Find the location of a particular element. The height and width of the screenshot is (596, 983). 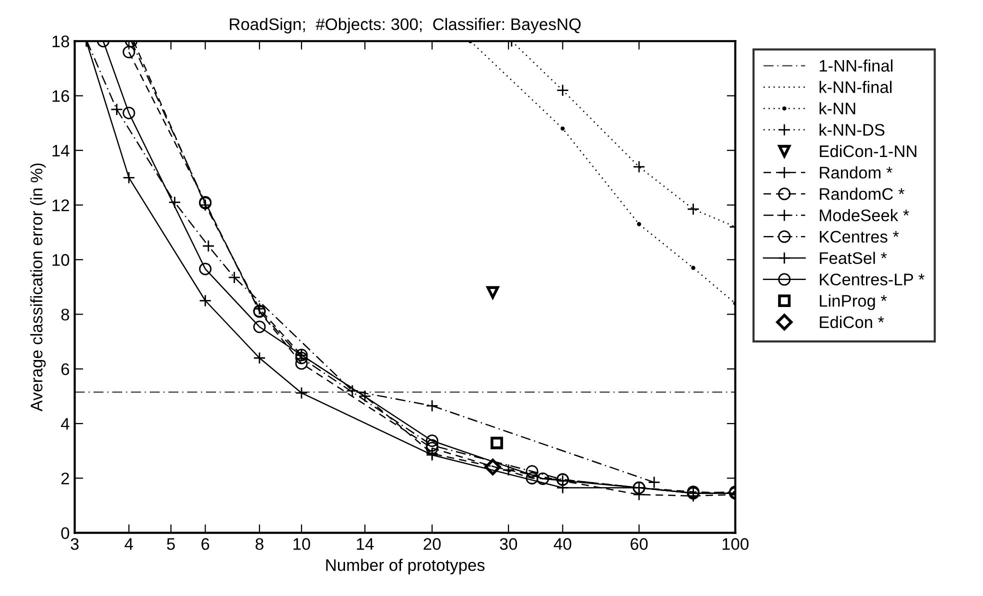

y-tick-label: 12 is located at coordinates (61, 205).